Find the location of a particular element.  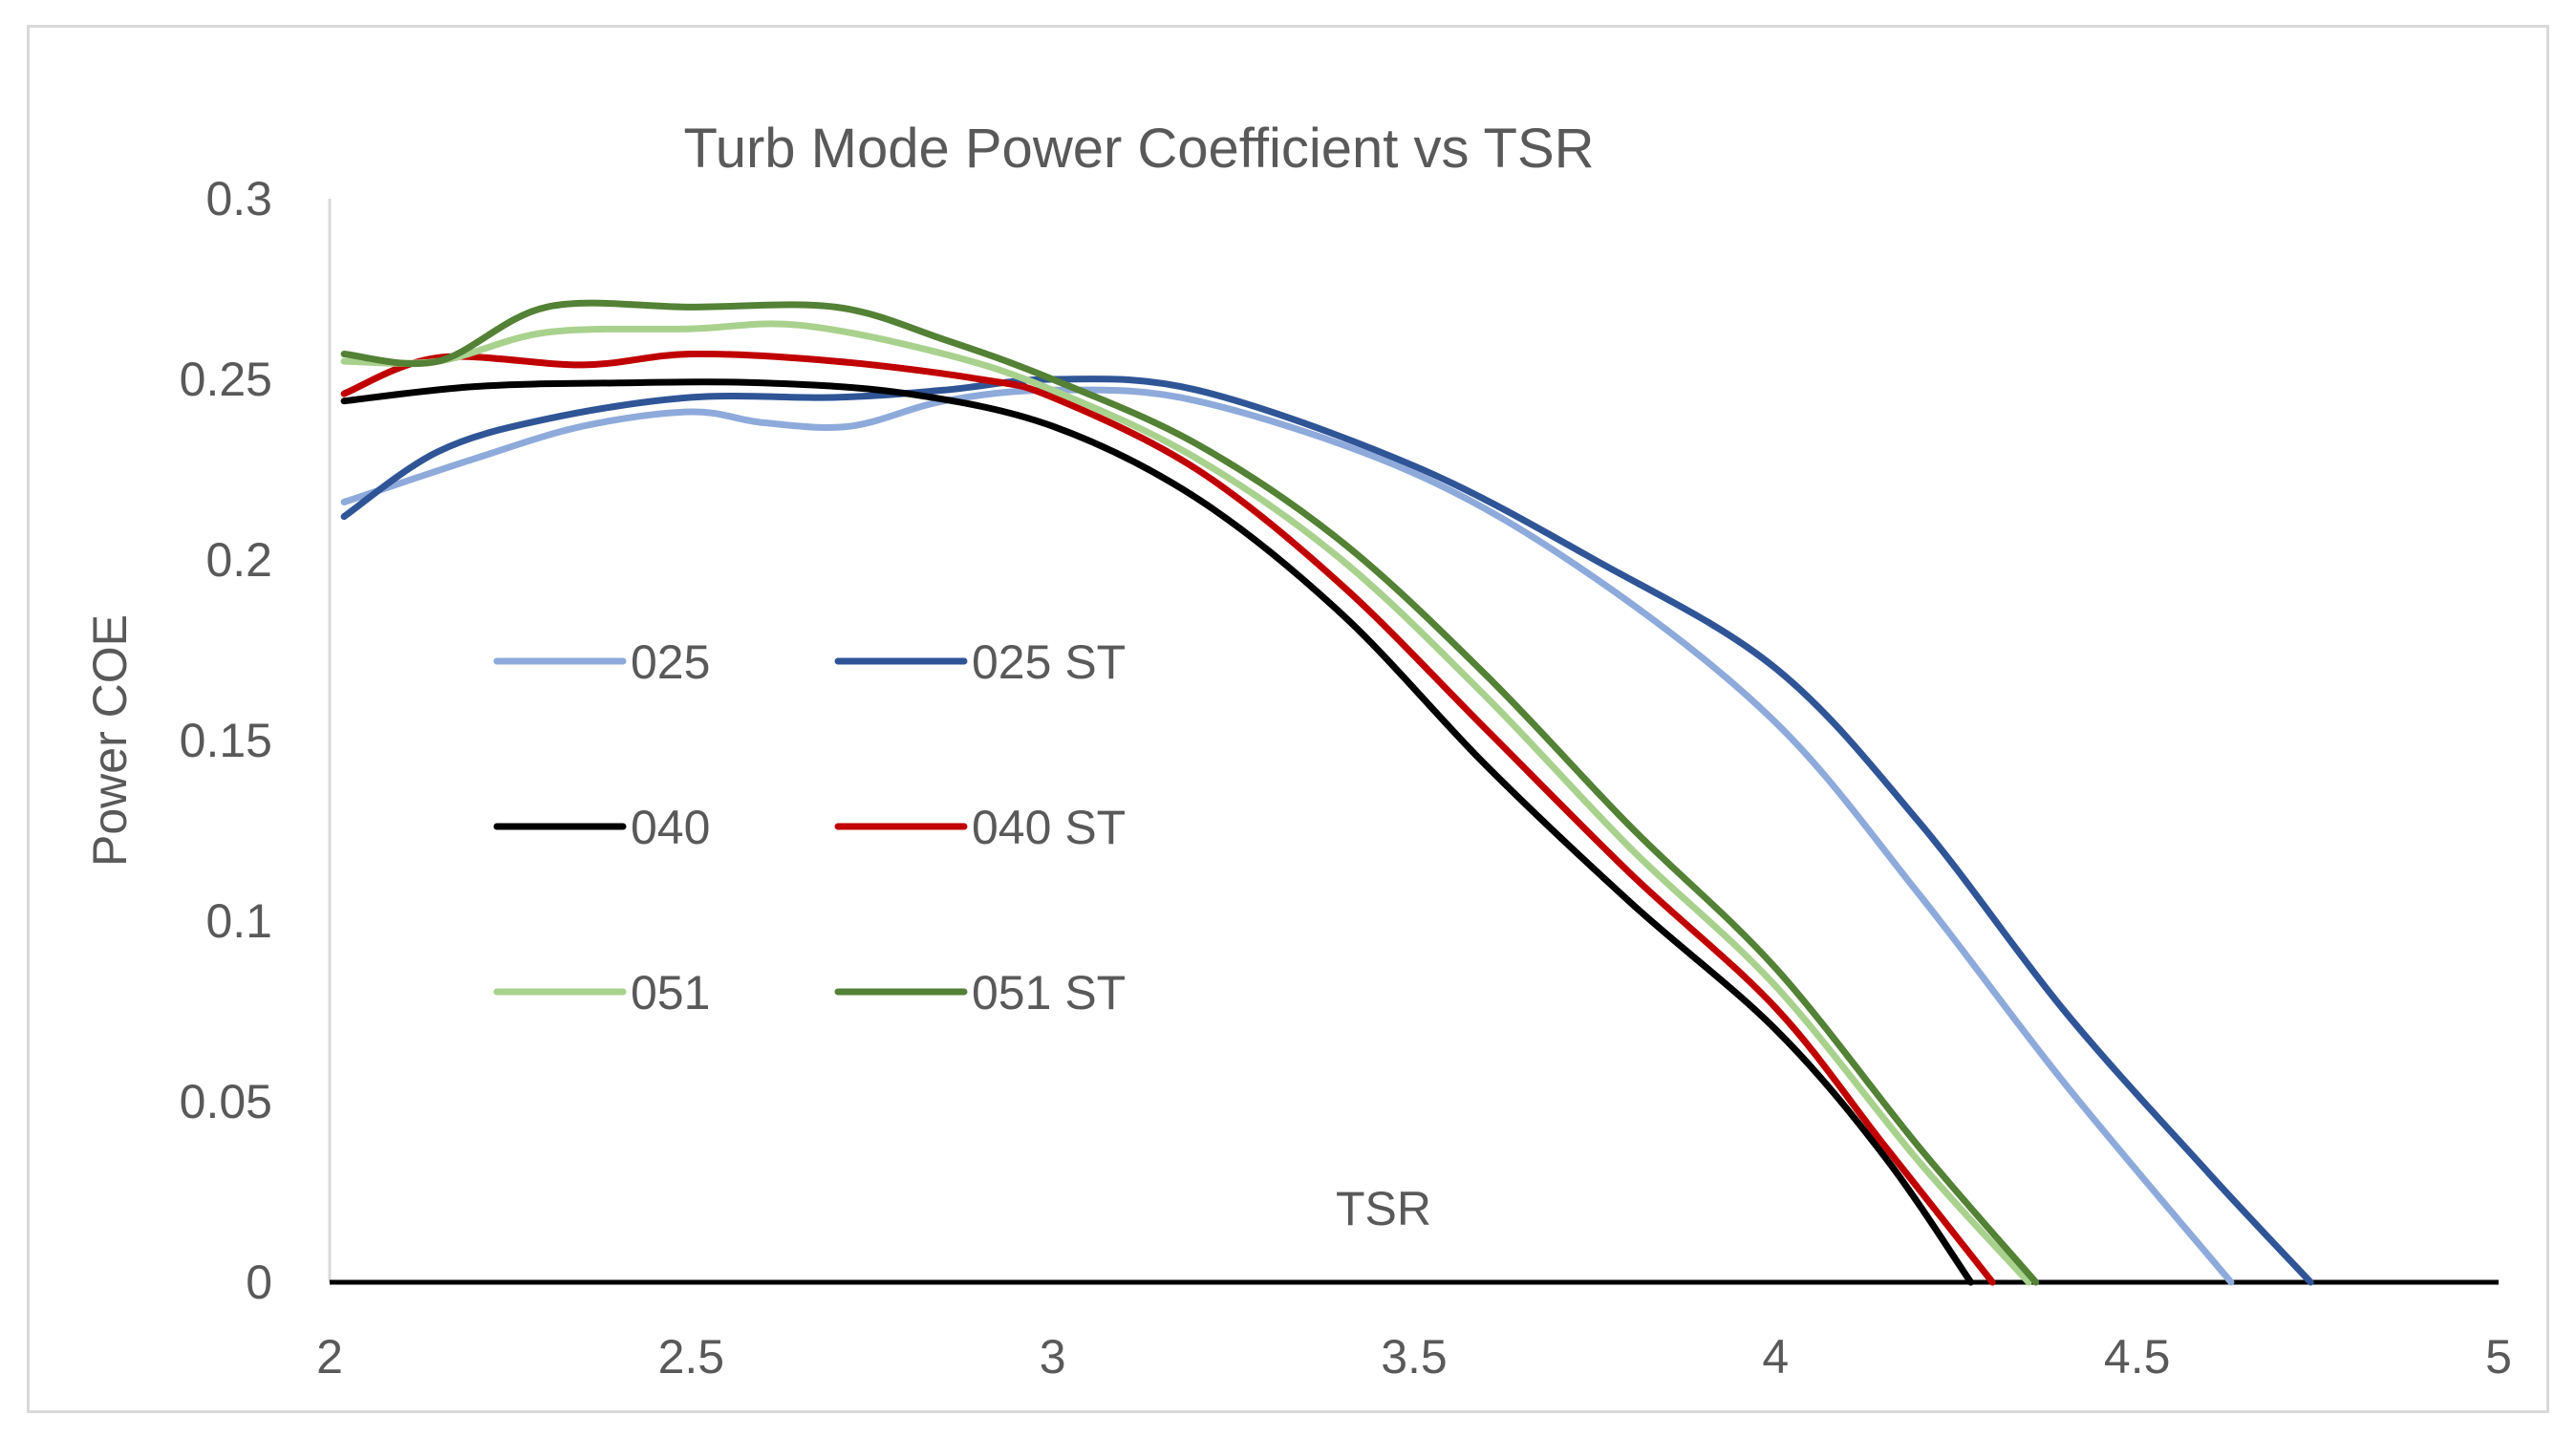

legend-label: 025 ST is located at coordinates (1049, 662).